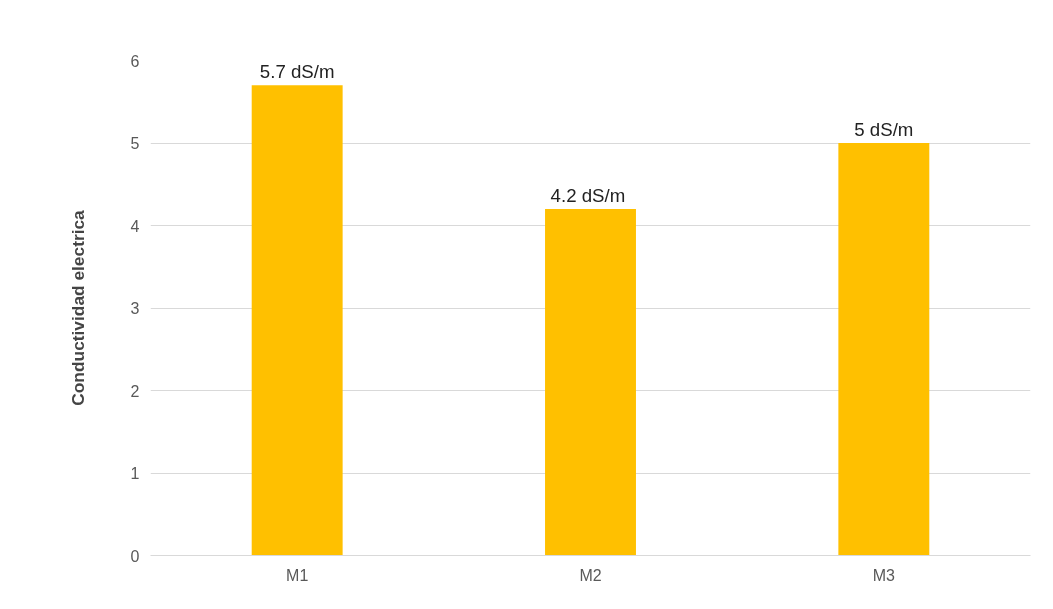  What do you see at coordinates (135, 473) in the screenshot?
I see `y-tick-label: 1` at bounding box center [135, 473].